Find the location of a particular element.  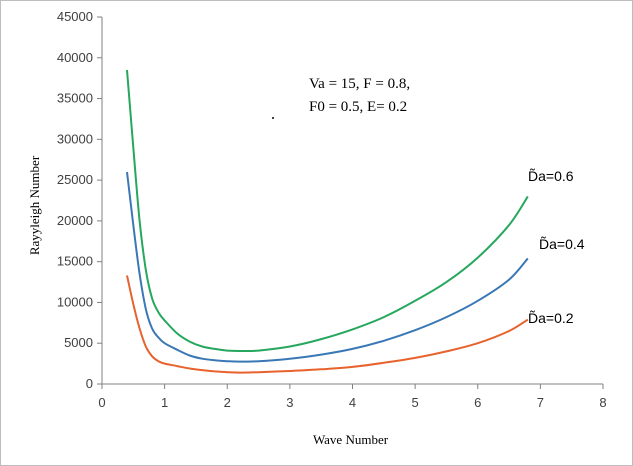

y-tick-label: 30000 is located at coordinates (75, 138).